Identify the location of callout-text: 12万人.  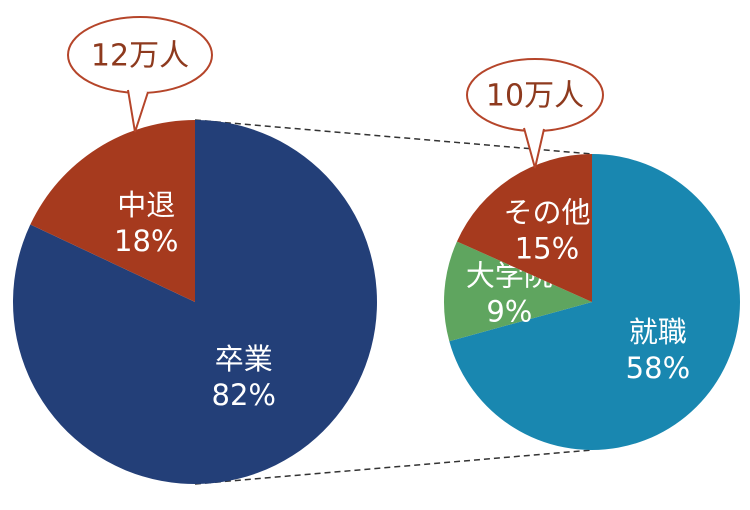
(140, 56).